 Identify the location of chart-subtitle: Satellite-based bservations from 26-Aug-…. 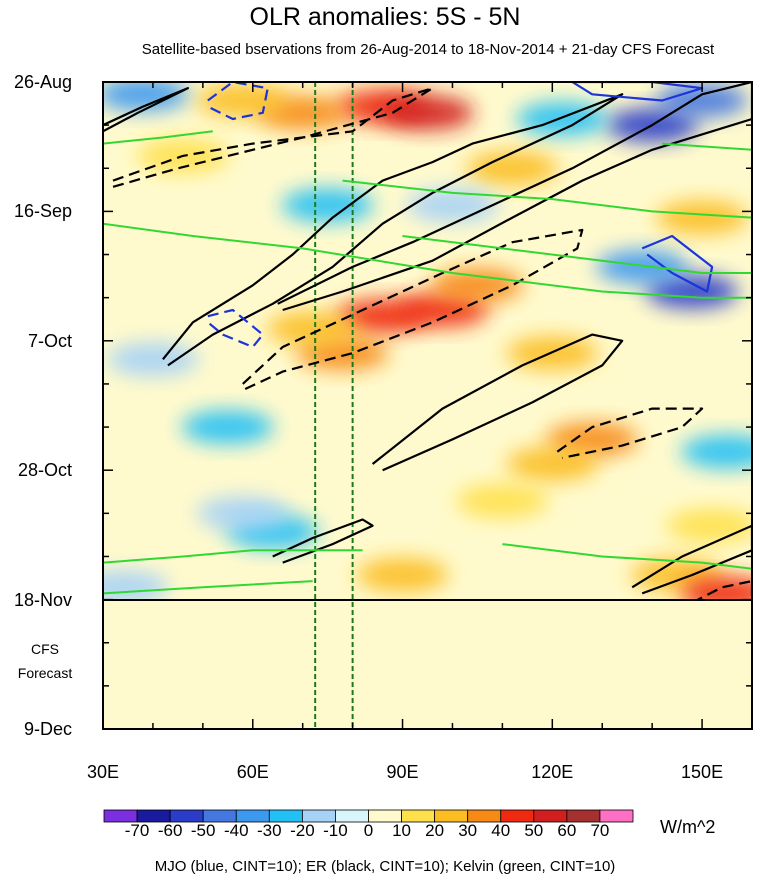
(428, 49).